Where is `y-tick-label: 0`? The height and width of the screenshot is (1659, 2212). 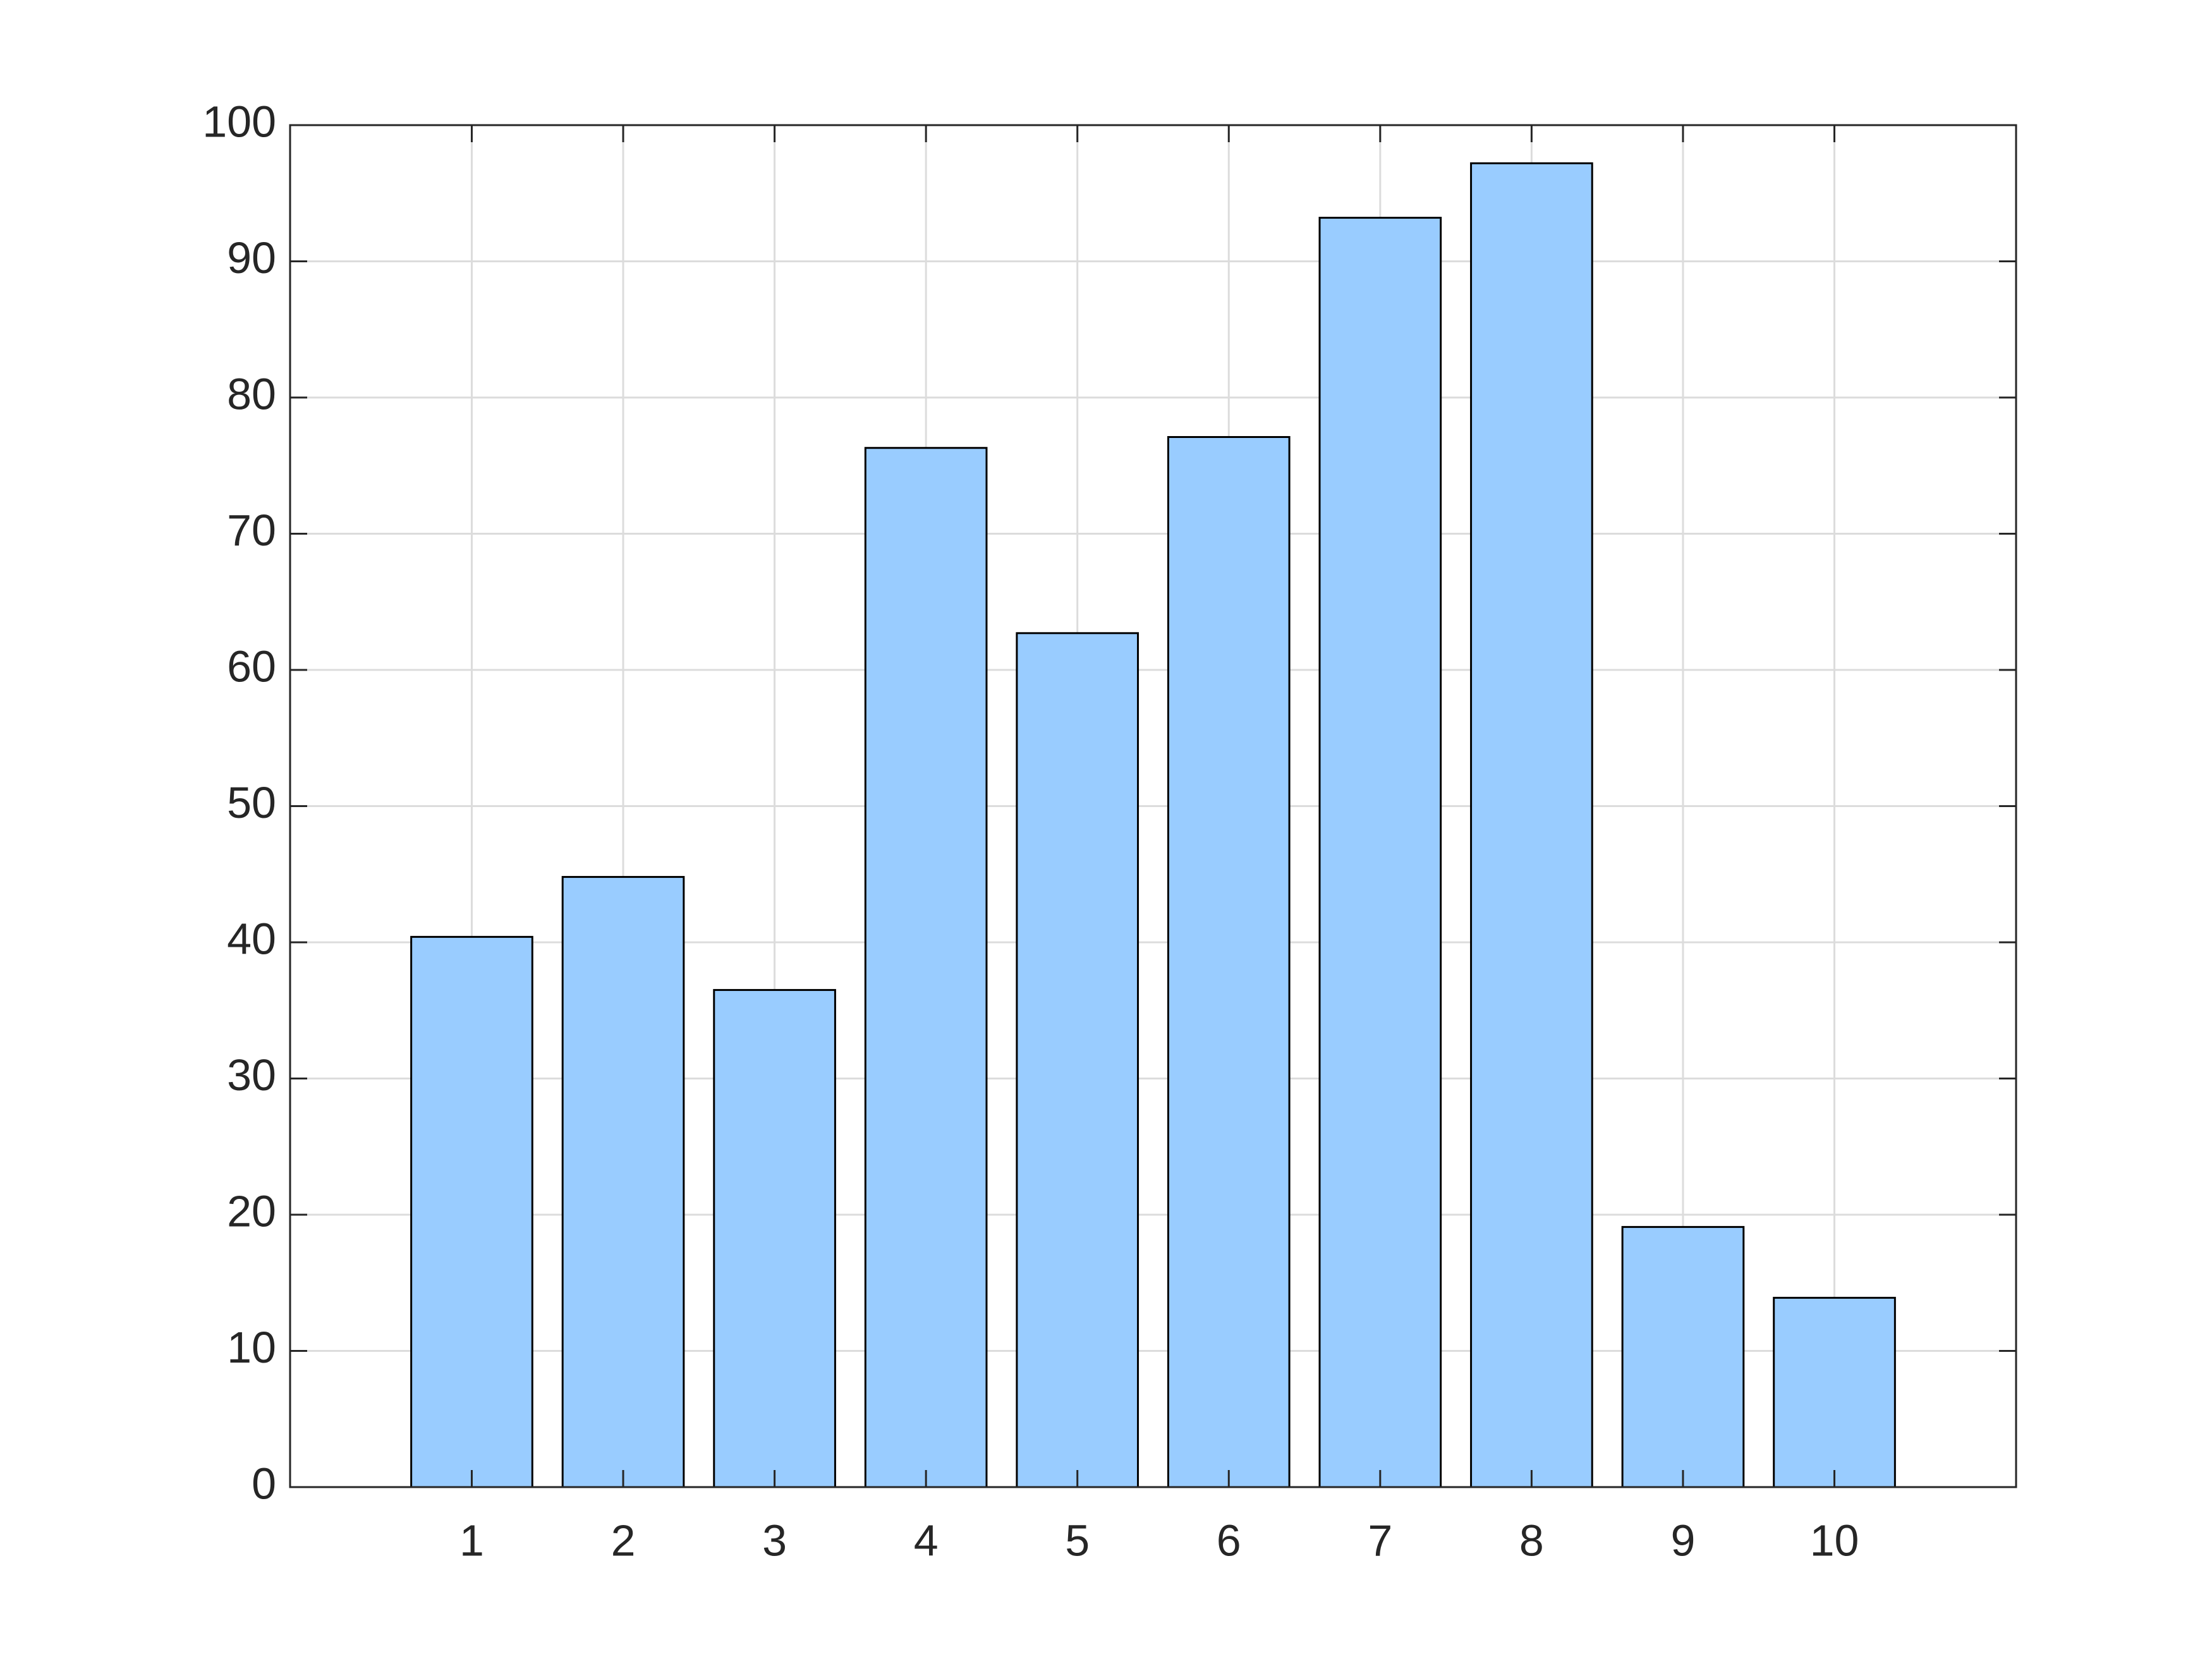
y-tick-label: 0 is located at coordinates (264, 1483).